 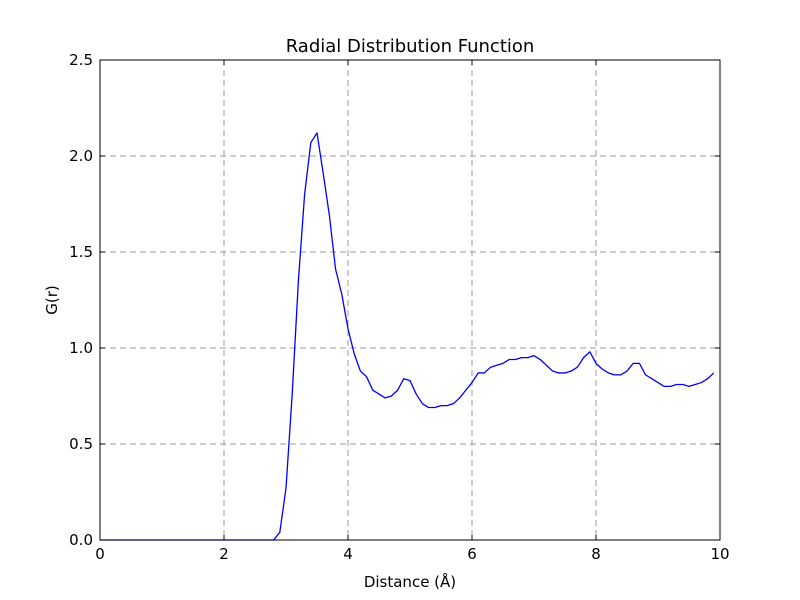 What do you see at coordinates (81, 156) in the screenshot?
I see `y-tick-label: 2.0` at bounding box center [81, 156].